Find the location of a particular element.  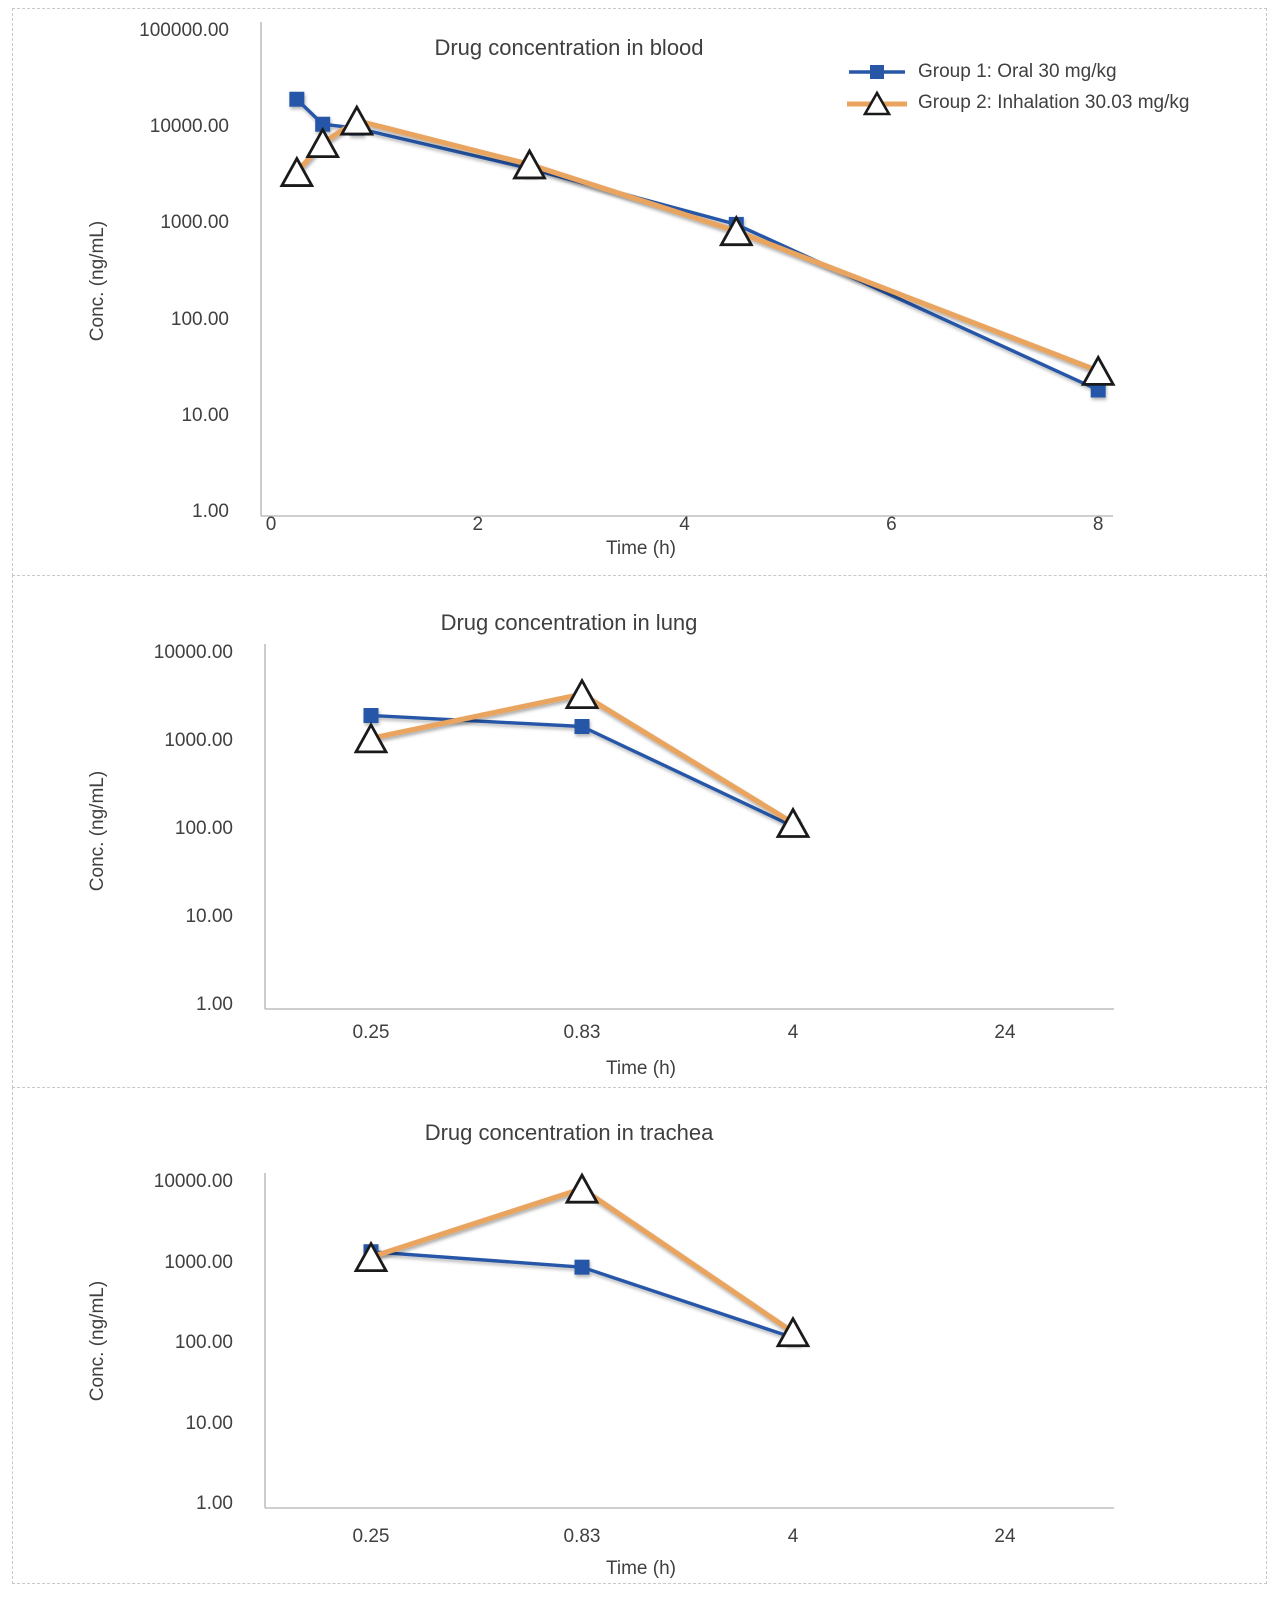

series-group1 is located at coordinates (697, 244).